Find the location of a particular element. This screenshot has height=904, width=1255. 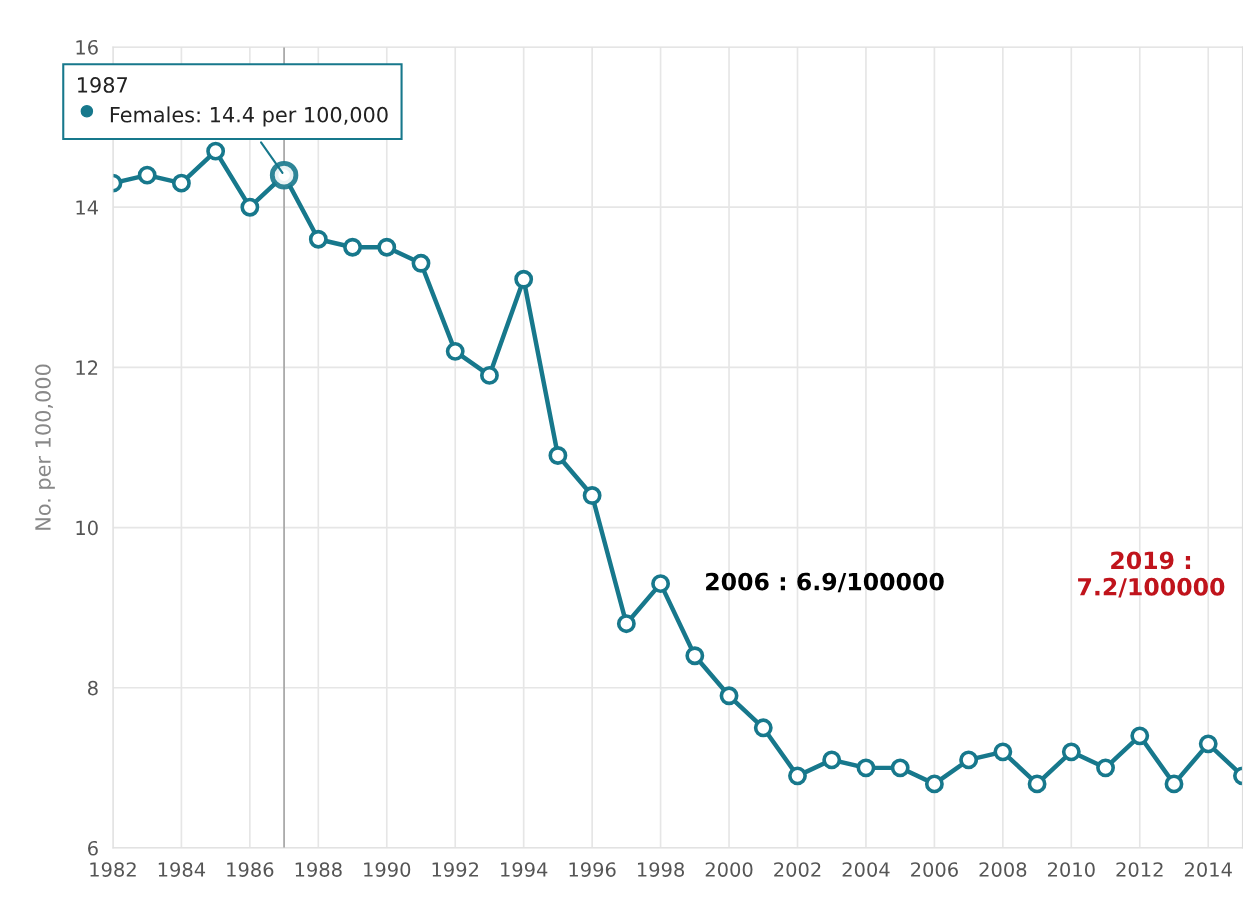

x-tick-label: 2012 is located at coordinates (1139, 869).